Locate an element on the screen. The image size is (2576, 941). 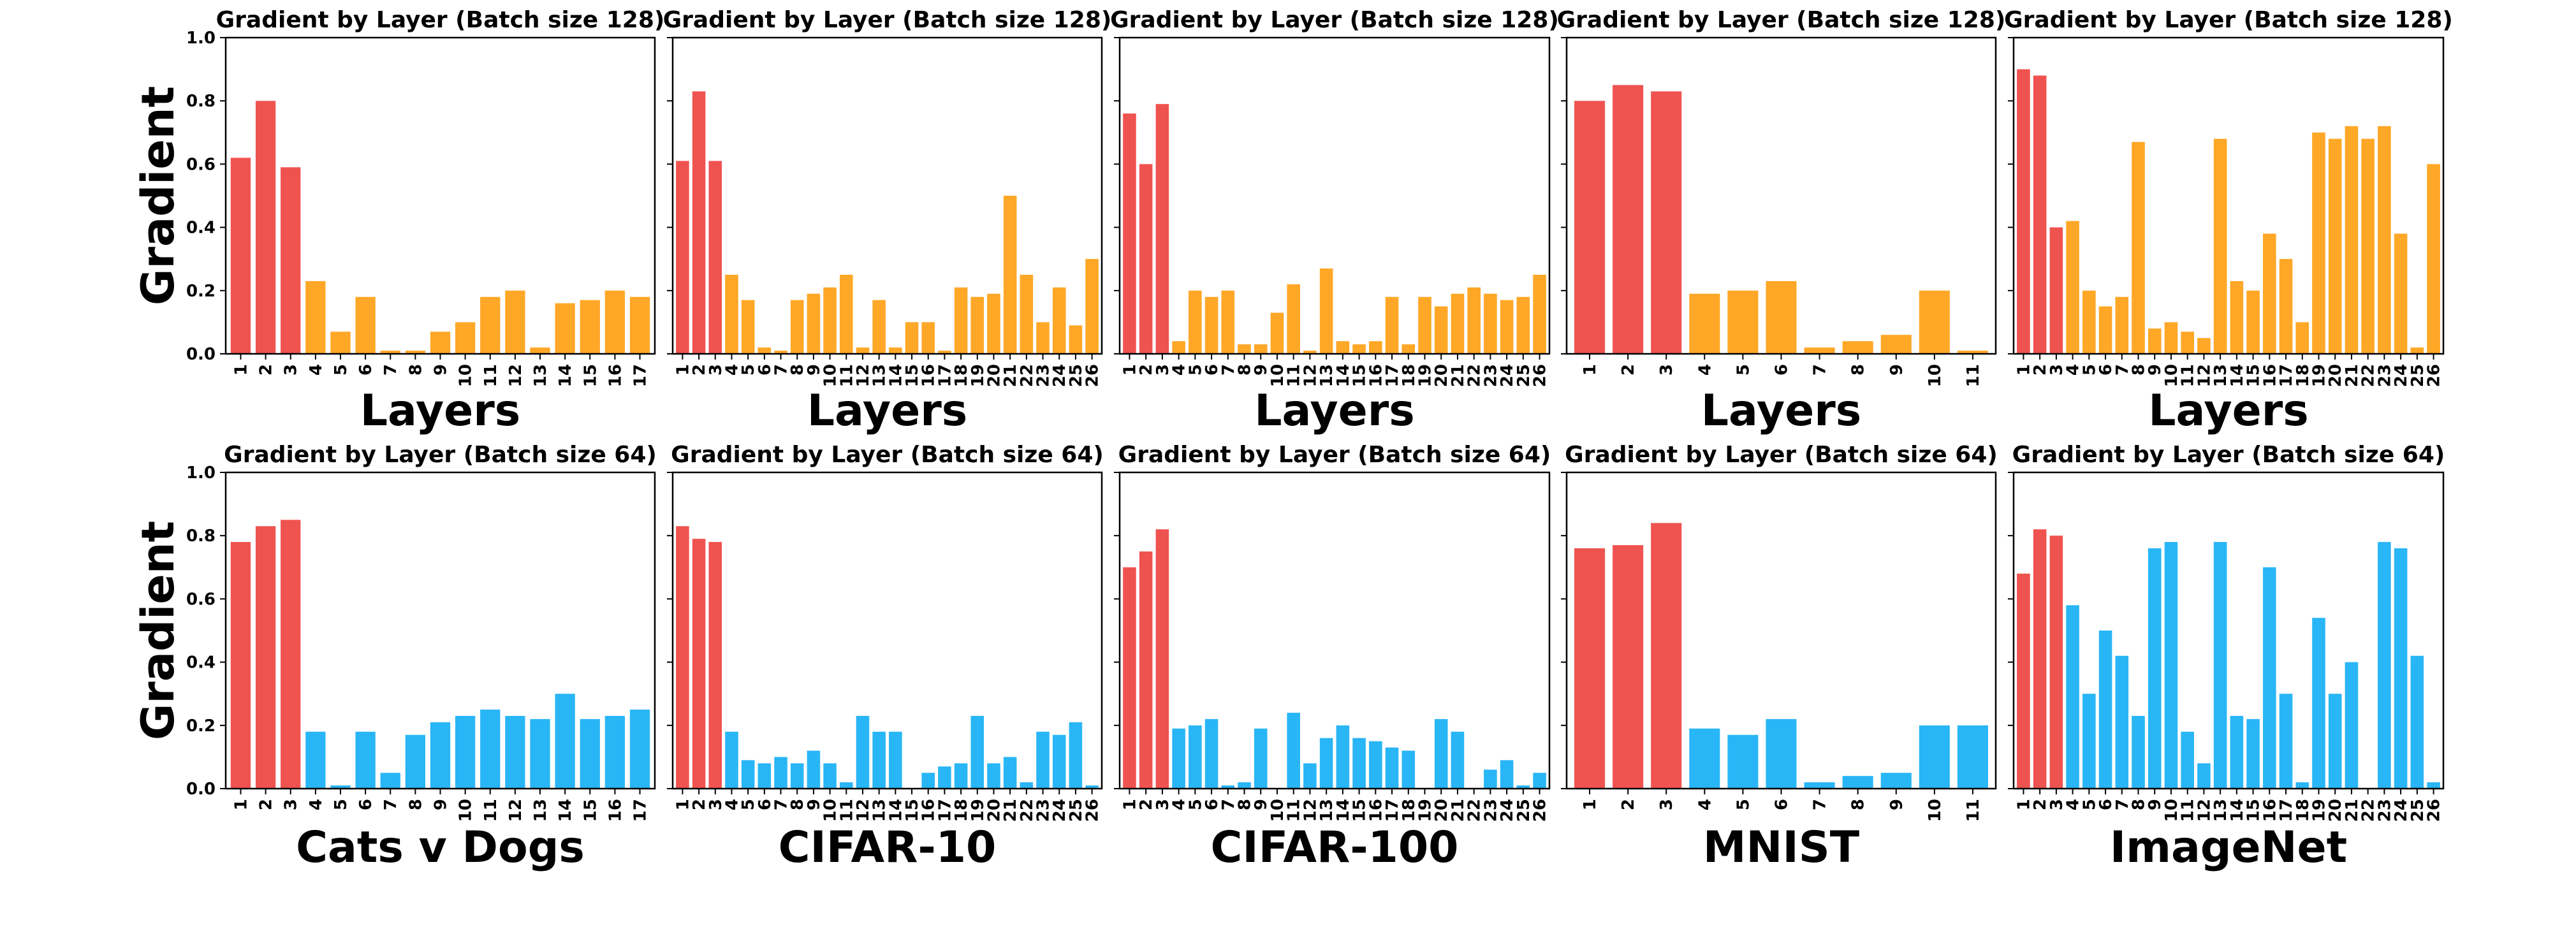
x-tick-label: 24 is located at coordinates (2401, 375).